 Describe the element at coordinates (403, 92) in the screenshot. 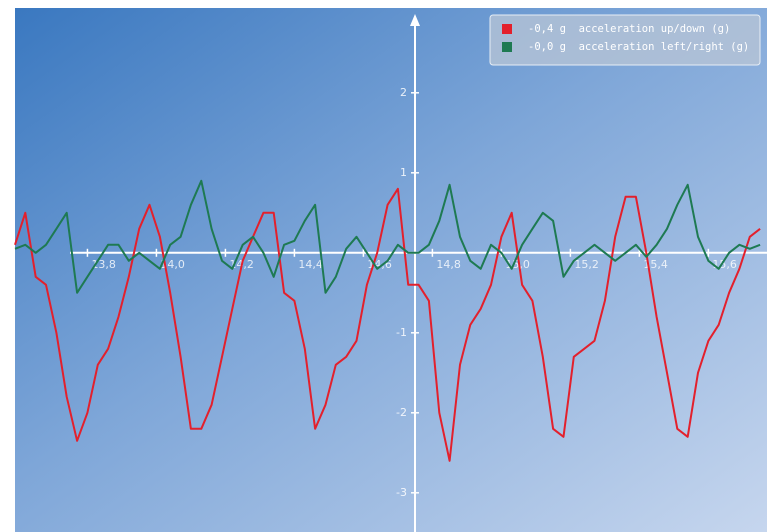

I see `y-tick-label: 2` at that location.